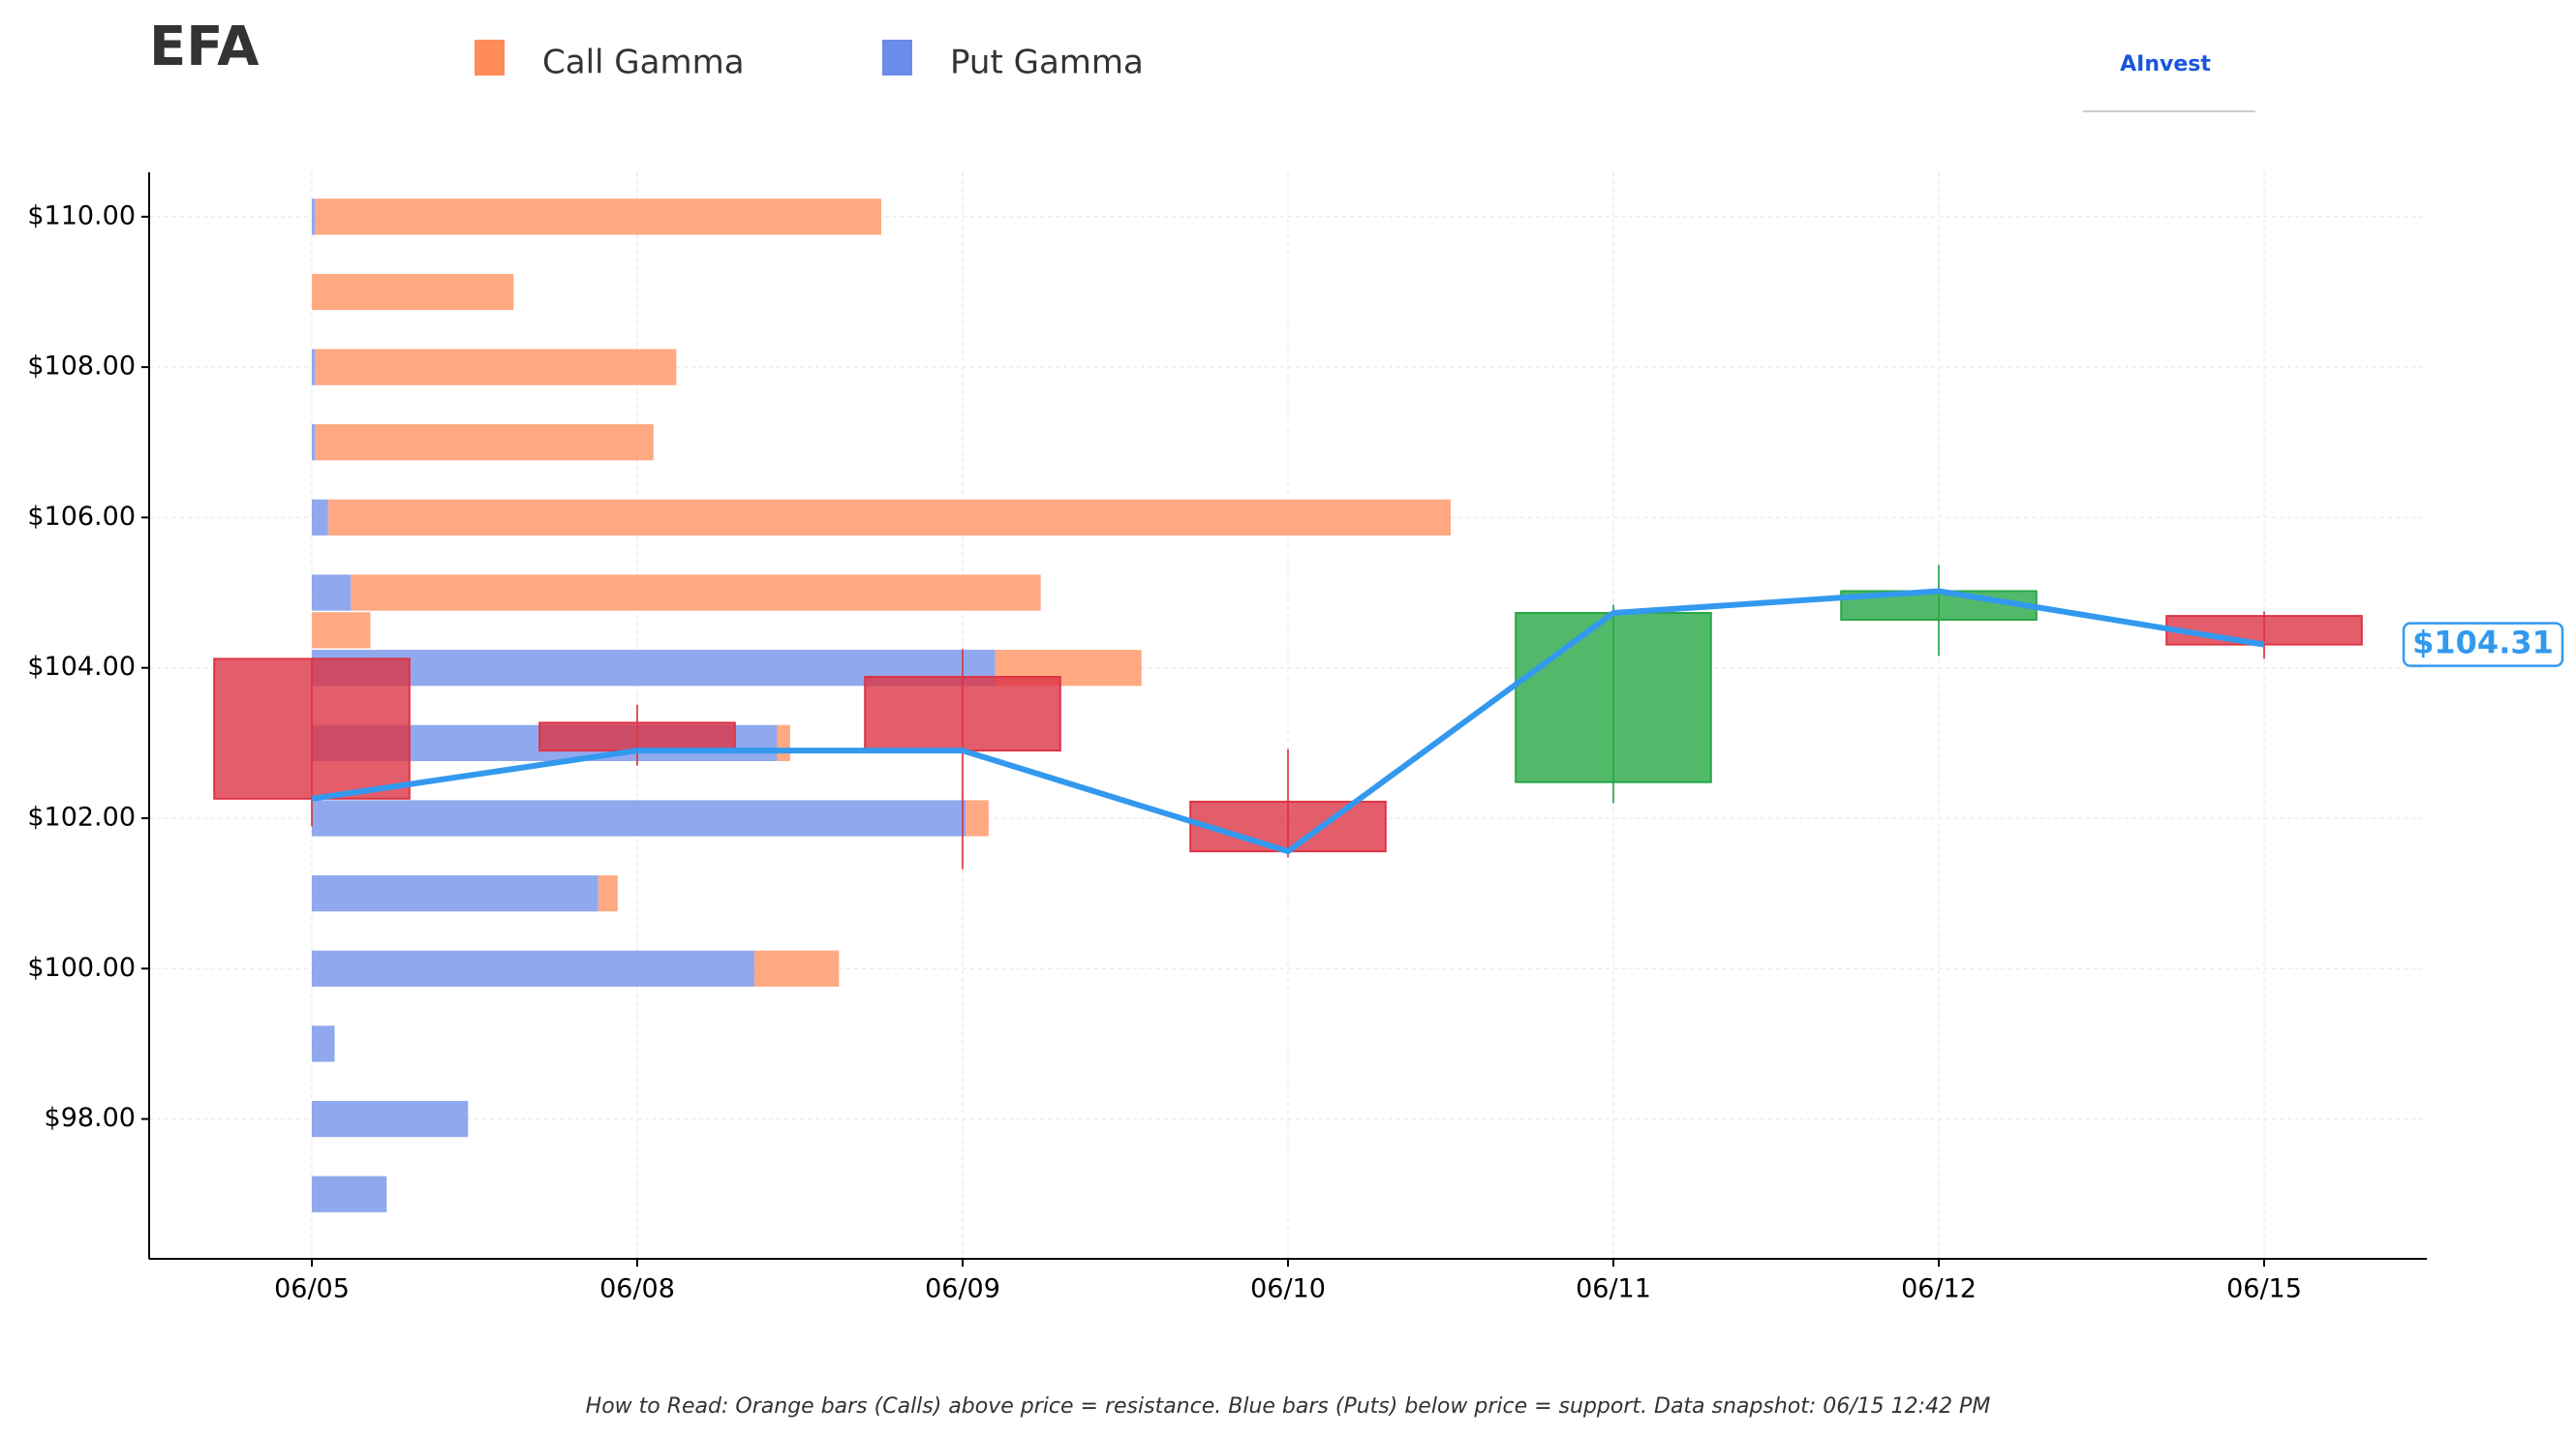 This screenshot has height=1437, width=2576. Describe the element at coordinates (1613, 1289) in the screenshot. I see `x-tick-label: 06/11` at that location.